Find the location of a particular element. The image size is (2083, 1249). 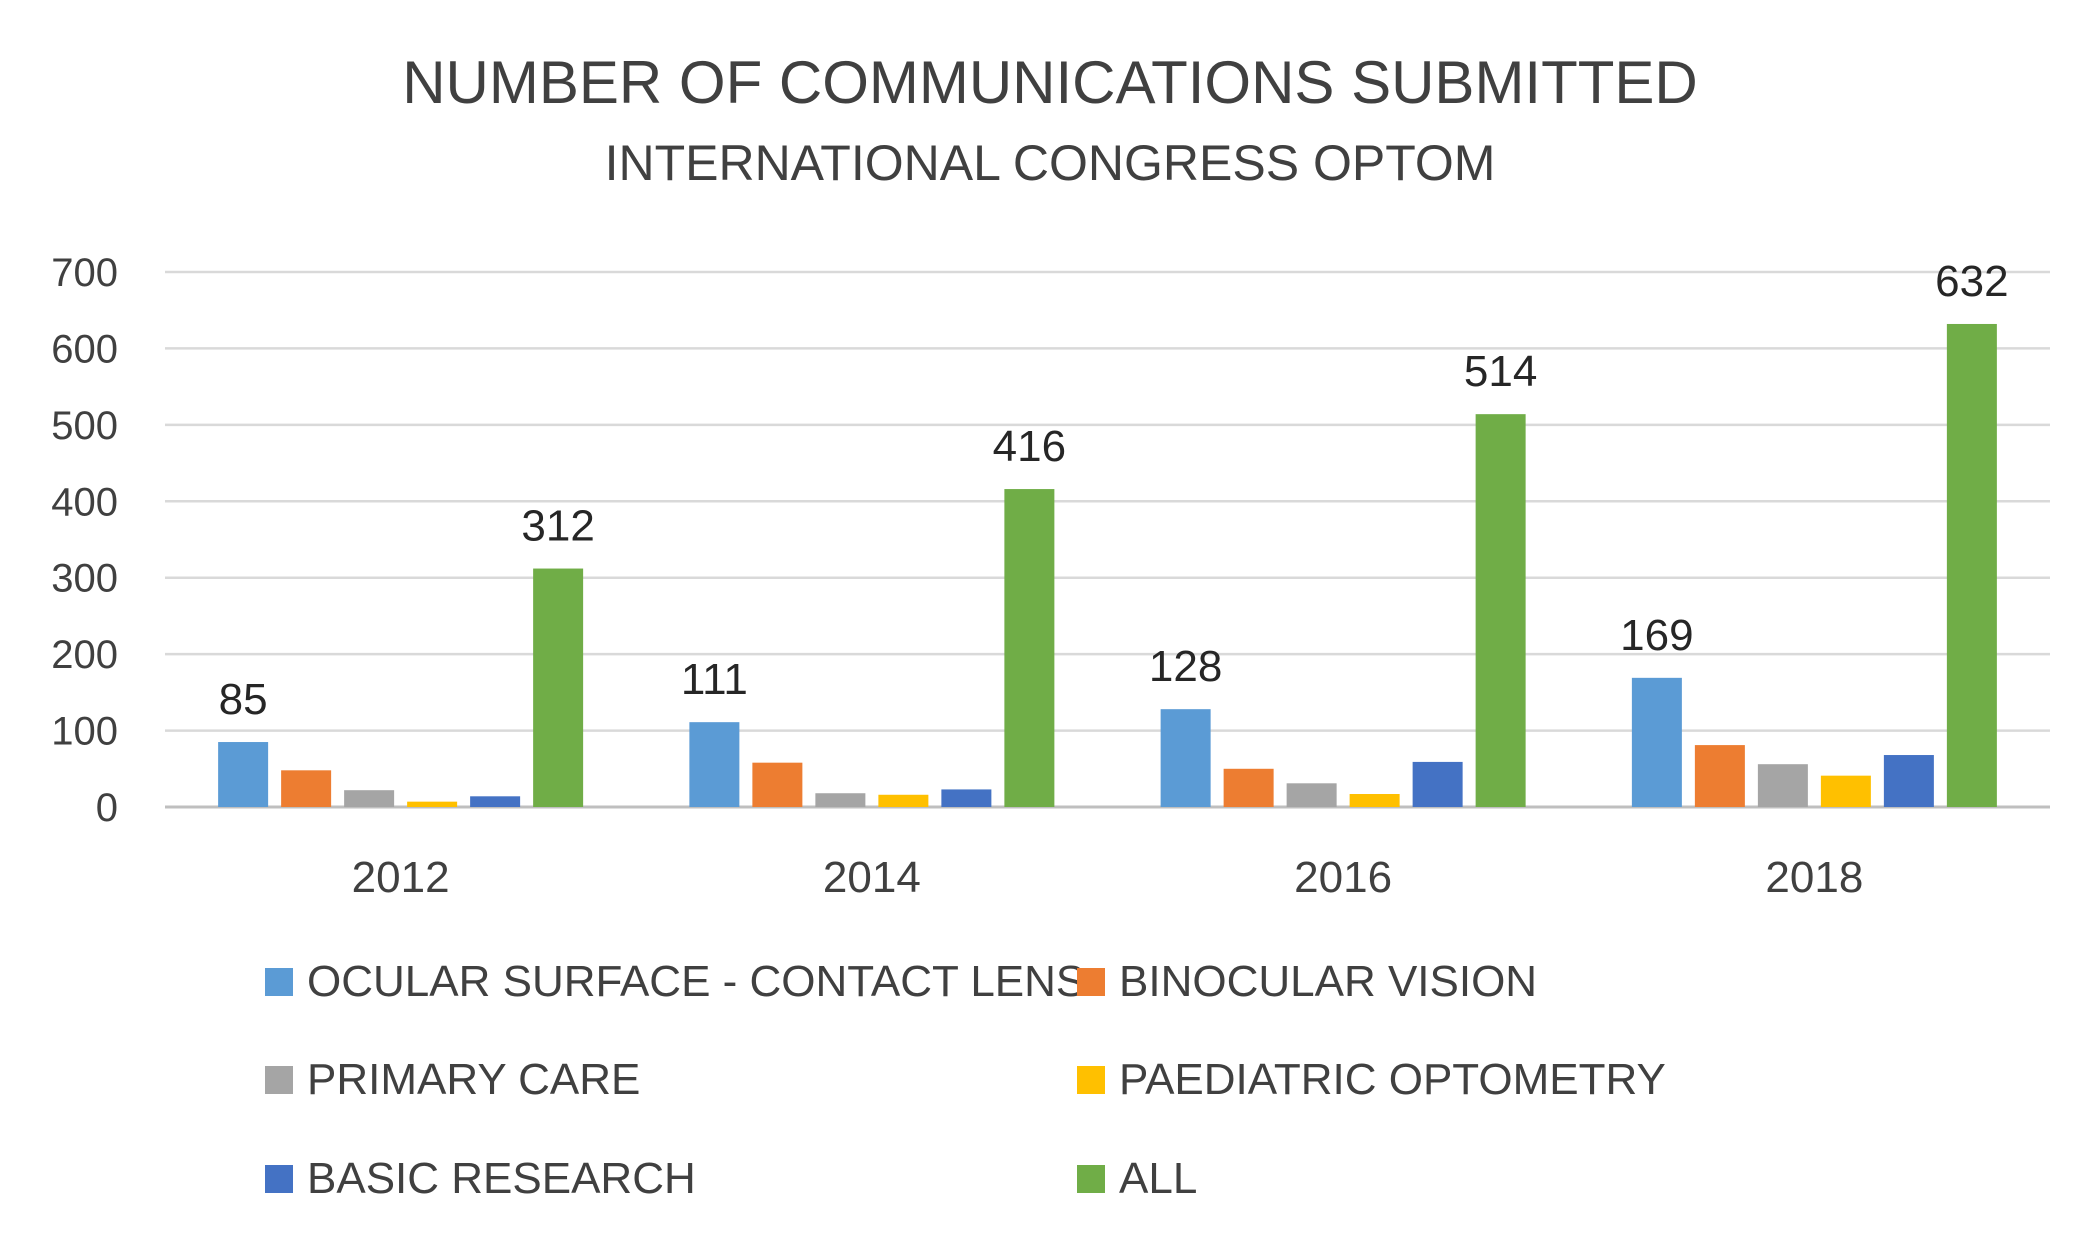

data-label: 169 is located at coordinates (1656, 635).